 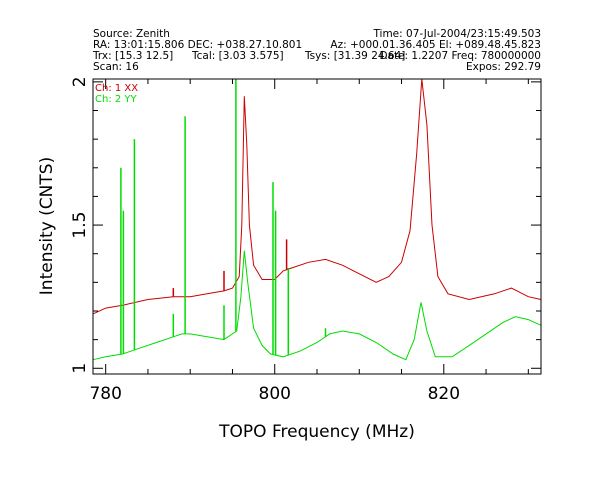 What do you see at coordinates (275, 394) in the screenshot?
I see `x-tick-label-800: 800` at bounding box center [275, 394].